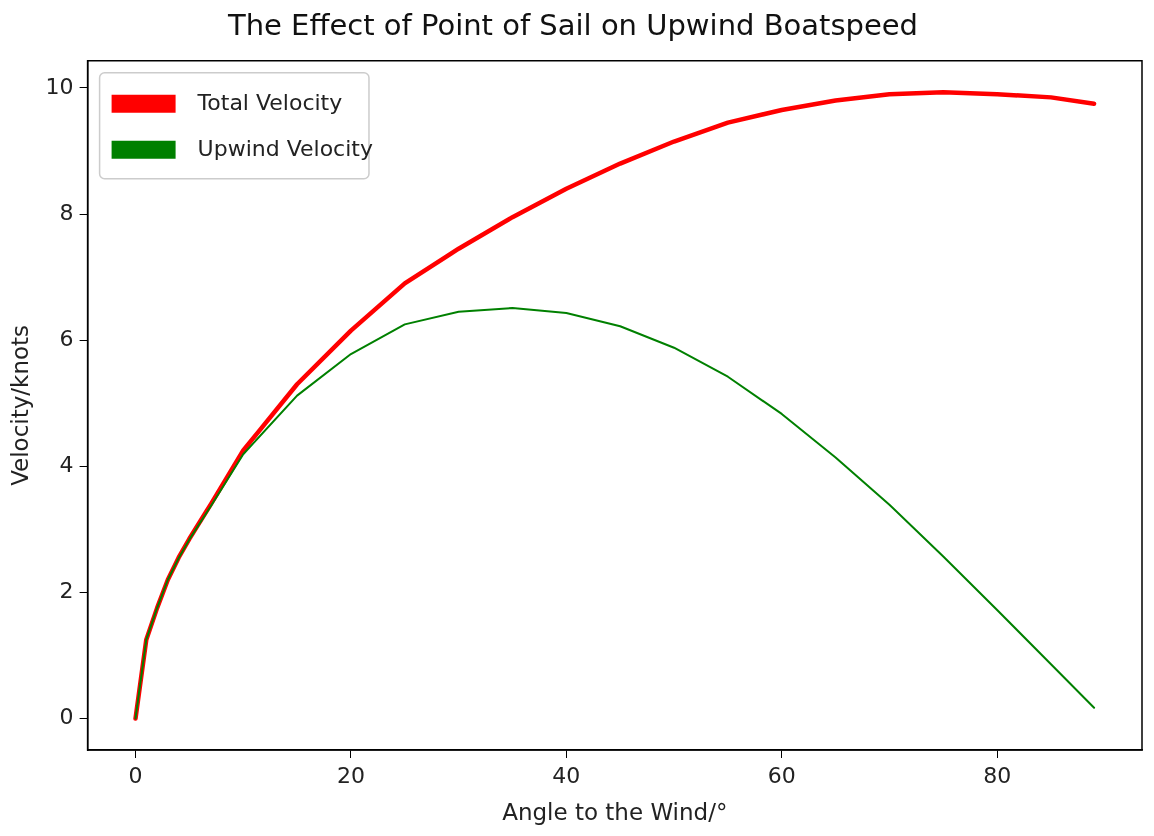 The image size is (1154, 836). Describe the element at coordinates (572, 24) in the screenshot. I see `chart-title: The Effect of Point of Sail on Upwind Boatspeed` at that location.